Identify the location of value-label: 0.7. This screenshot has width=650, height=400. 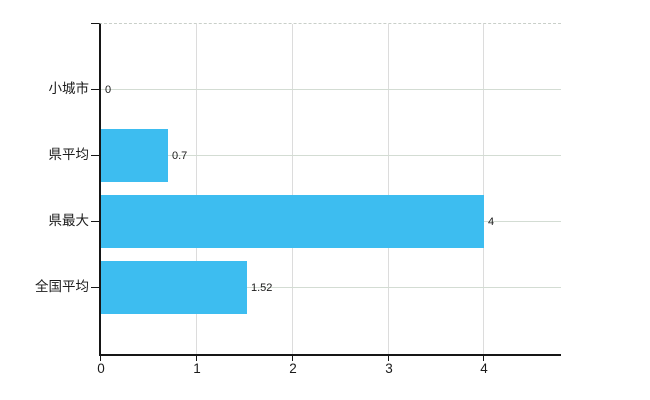
(180, 156).